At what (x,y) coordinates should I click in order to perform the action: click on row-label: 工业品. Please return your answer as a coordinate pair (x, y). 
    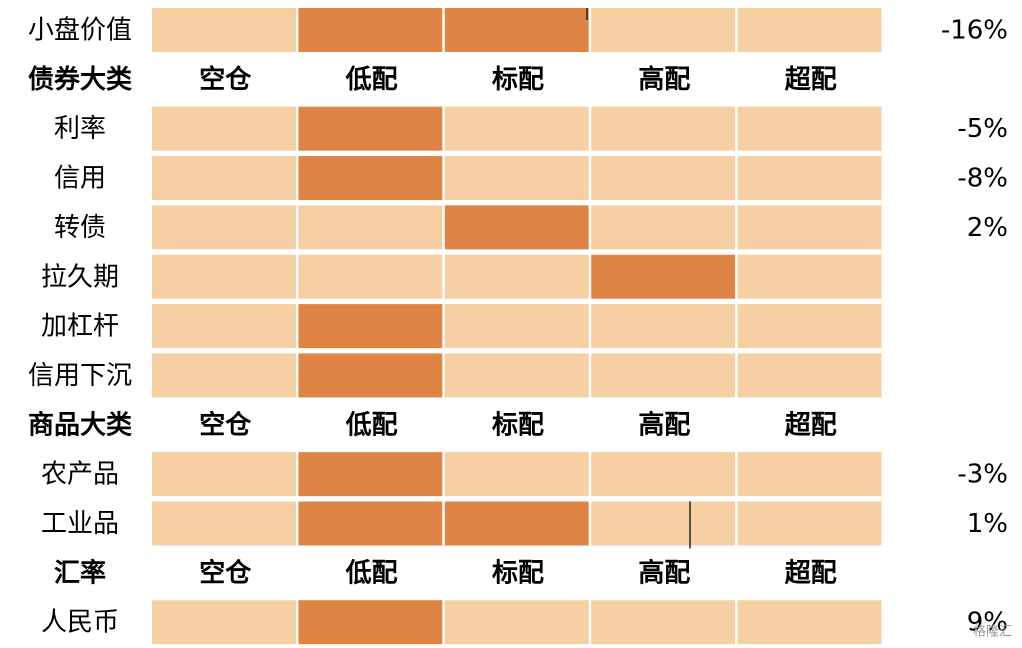
    Looking at the image, I should click on (80, 524).